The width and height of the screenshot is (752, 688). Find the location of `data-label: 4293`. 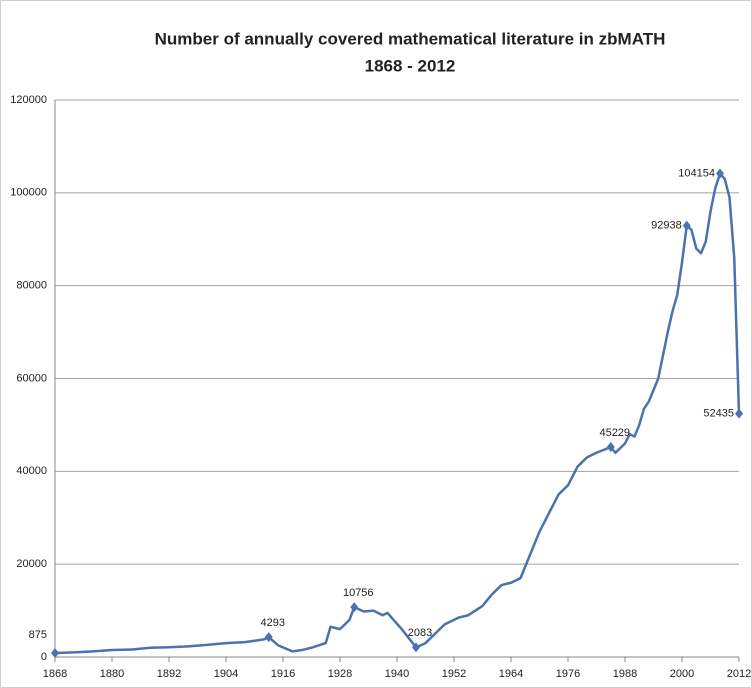

data-label: 4293 is located at coordinates (273, 623).